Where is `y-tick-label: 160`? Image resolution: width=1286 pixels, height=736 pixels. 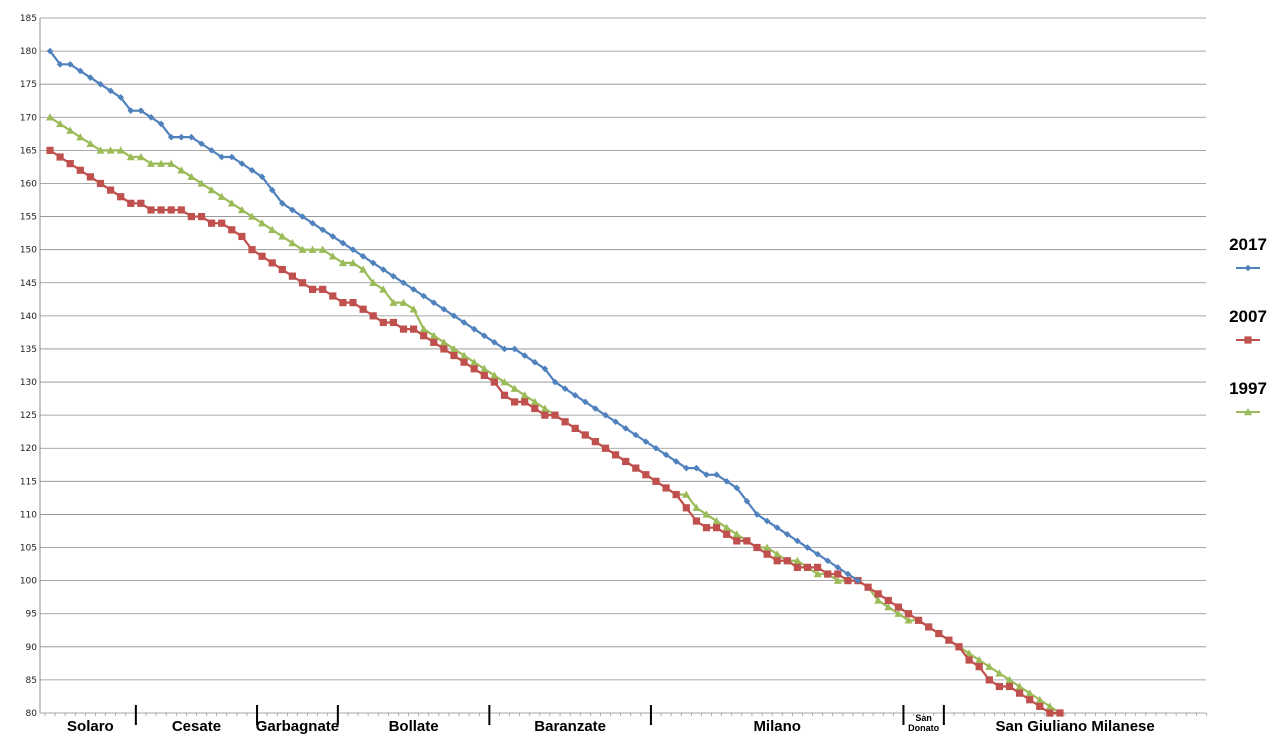
y-tick-label: 160 is located at coordinates (28, 184).